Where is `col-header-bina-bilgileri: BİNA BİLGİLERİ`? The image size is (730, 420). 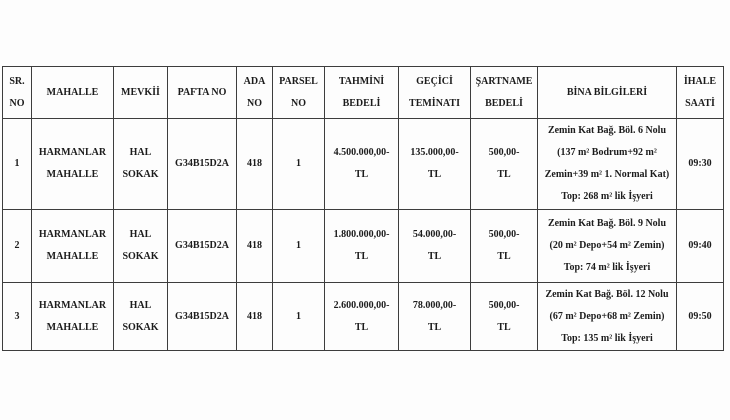
col-header-bina-bilgileri: BİNA BİLGİLERİ is located at coordinates (607, 92).